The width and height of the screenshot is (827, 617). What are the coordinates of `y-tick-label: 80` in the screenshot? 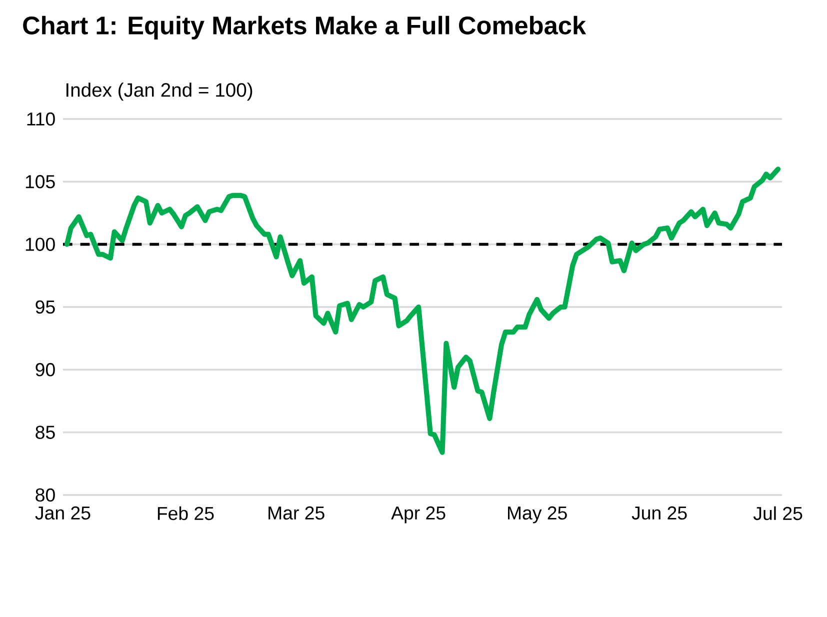 It's located at (45, 495).